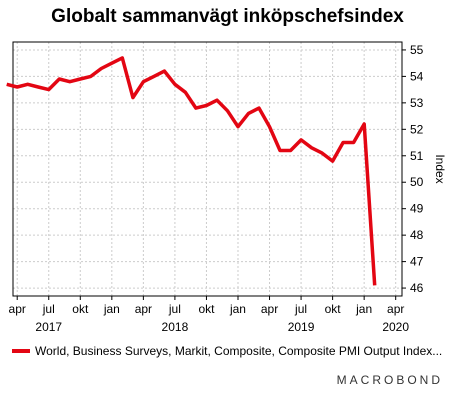 The height and width of the screenshot is (400, 455). What do you see at coordinates (417, 182) in the screenshot?
I see `y-tick-label: 50` at bounding box center [417, 182].